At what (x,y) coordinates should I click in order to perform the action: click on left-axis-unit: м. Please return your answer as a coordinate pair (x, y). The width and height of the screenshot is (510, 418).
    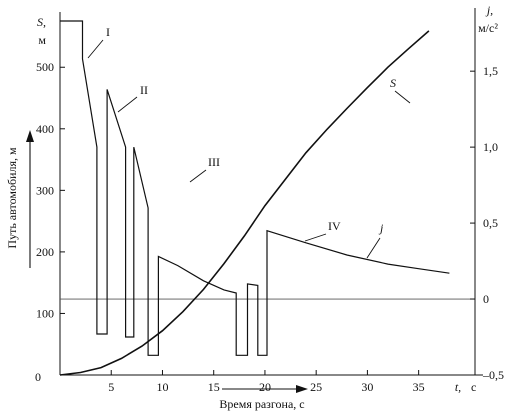
    Looking at the image, I should click on (42, 40).